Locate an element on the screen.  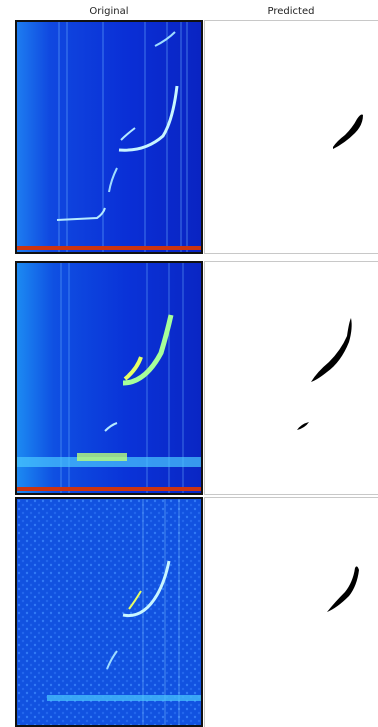
original-column-title: Original is located at coordinates (109, 11).